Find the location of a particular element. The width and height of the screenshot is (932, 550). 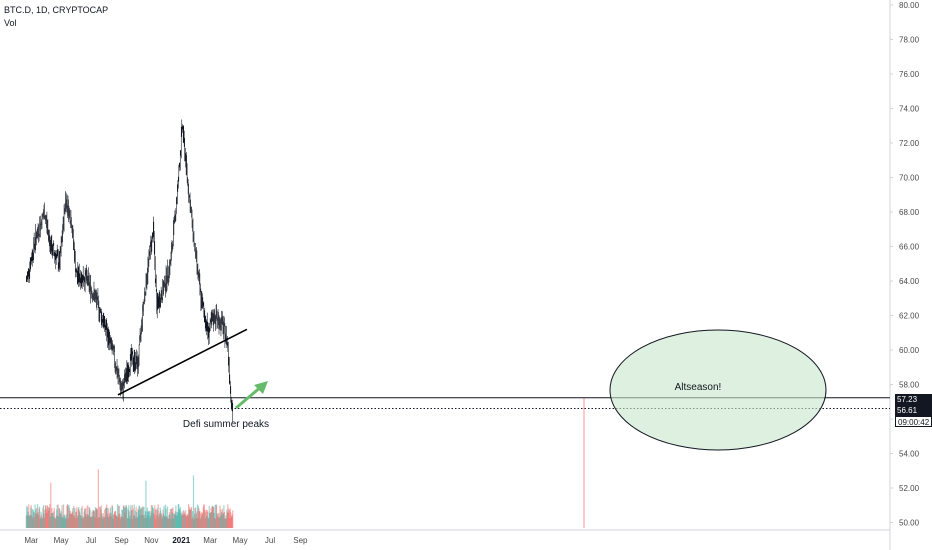

price-tick-label: 50.00 is located at coordinates (909, 523).